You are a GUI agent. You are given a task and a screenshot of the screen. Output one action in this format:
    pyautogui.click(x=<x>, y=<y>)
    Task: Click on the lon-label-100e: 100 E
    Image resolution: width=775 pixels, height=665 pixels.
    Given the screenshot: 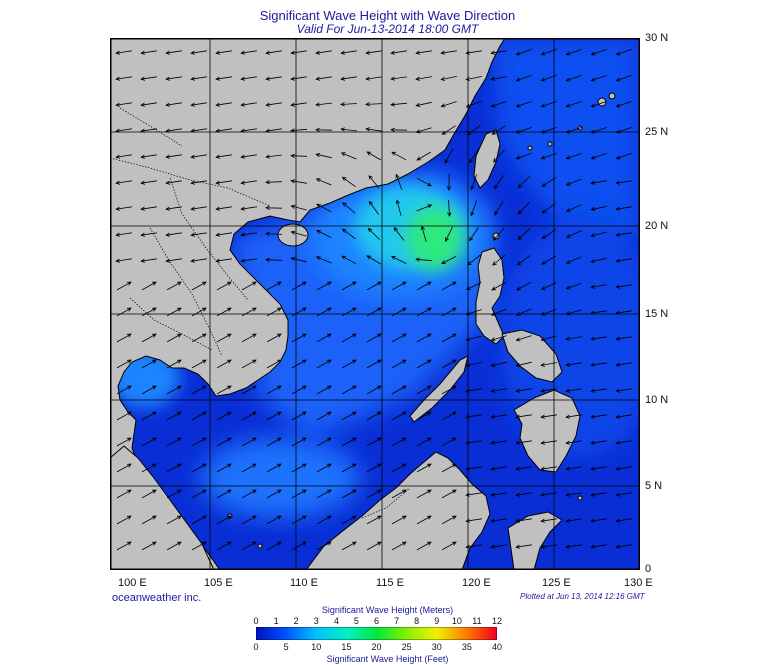 What is the action you would take?
    pyautogui.click(x=132, y=583)
    